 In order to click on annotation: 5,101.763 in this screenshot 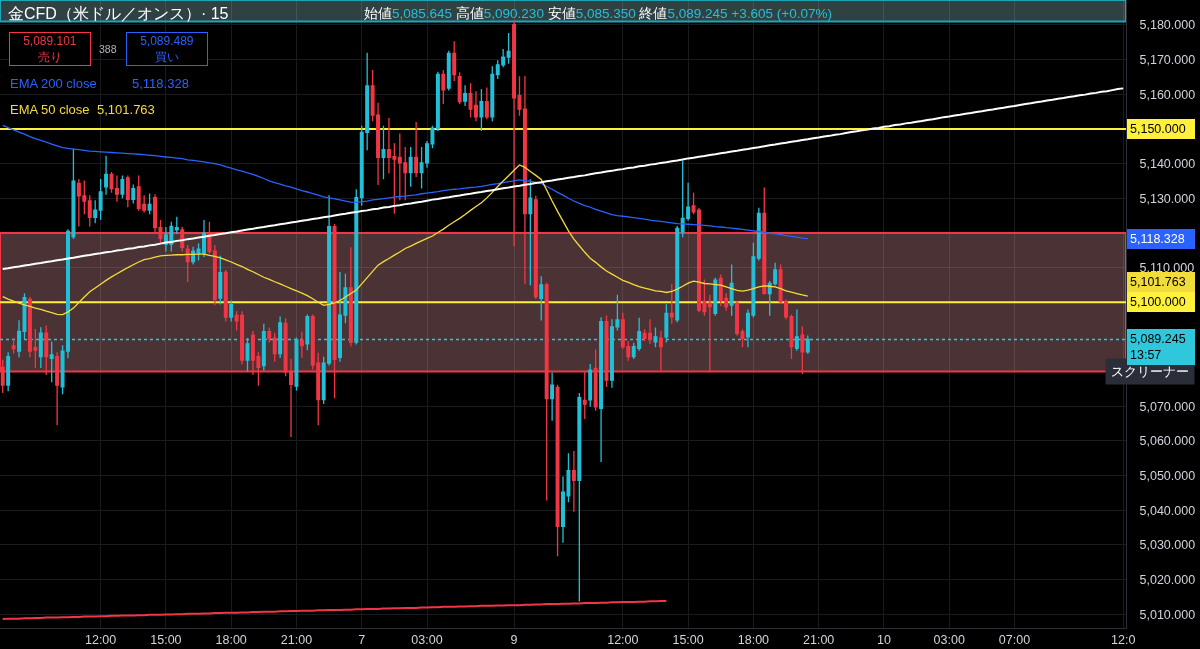, I will do `click(126, 109)`.